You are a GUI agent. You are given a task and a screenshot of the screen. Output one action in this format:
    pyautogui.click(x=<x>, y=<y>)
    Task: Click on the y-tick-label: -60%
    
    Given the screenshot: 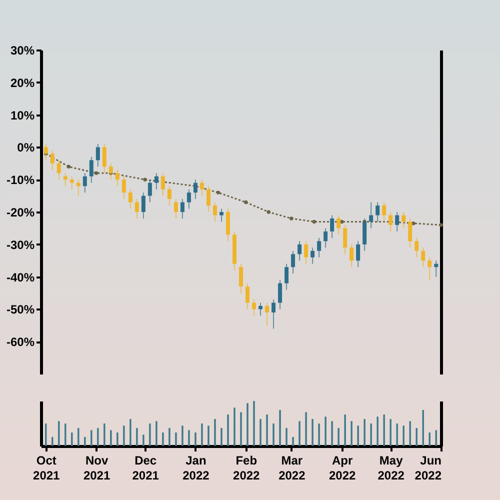 What is the action you would take?
    pyautogui.click(x=20, y=342)
    